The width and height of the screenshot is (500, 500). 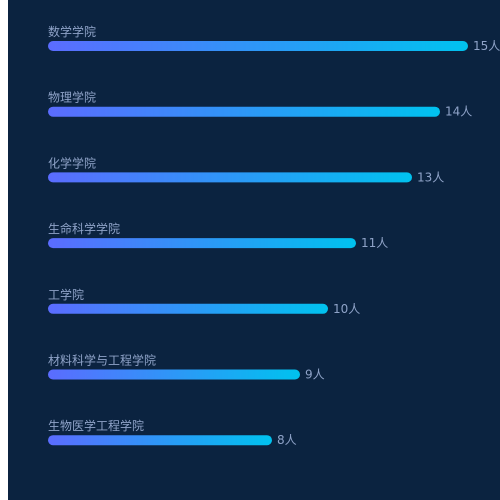 I want to click on value-label: 15人, so click(x=486, y=46).